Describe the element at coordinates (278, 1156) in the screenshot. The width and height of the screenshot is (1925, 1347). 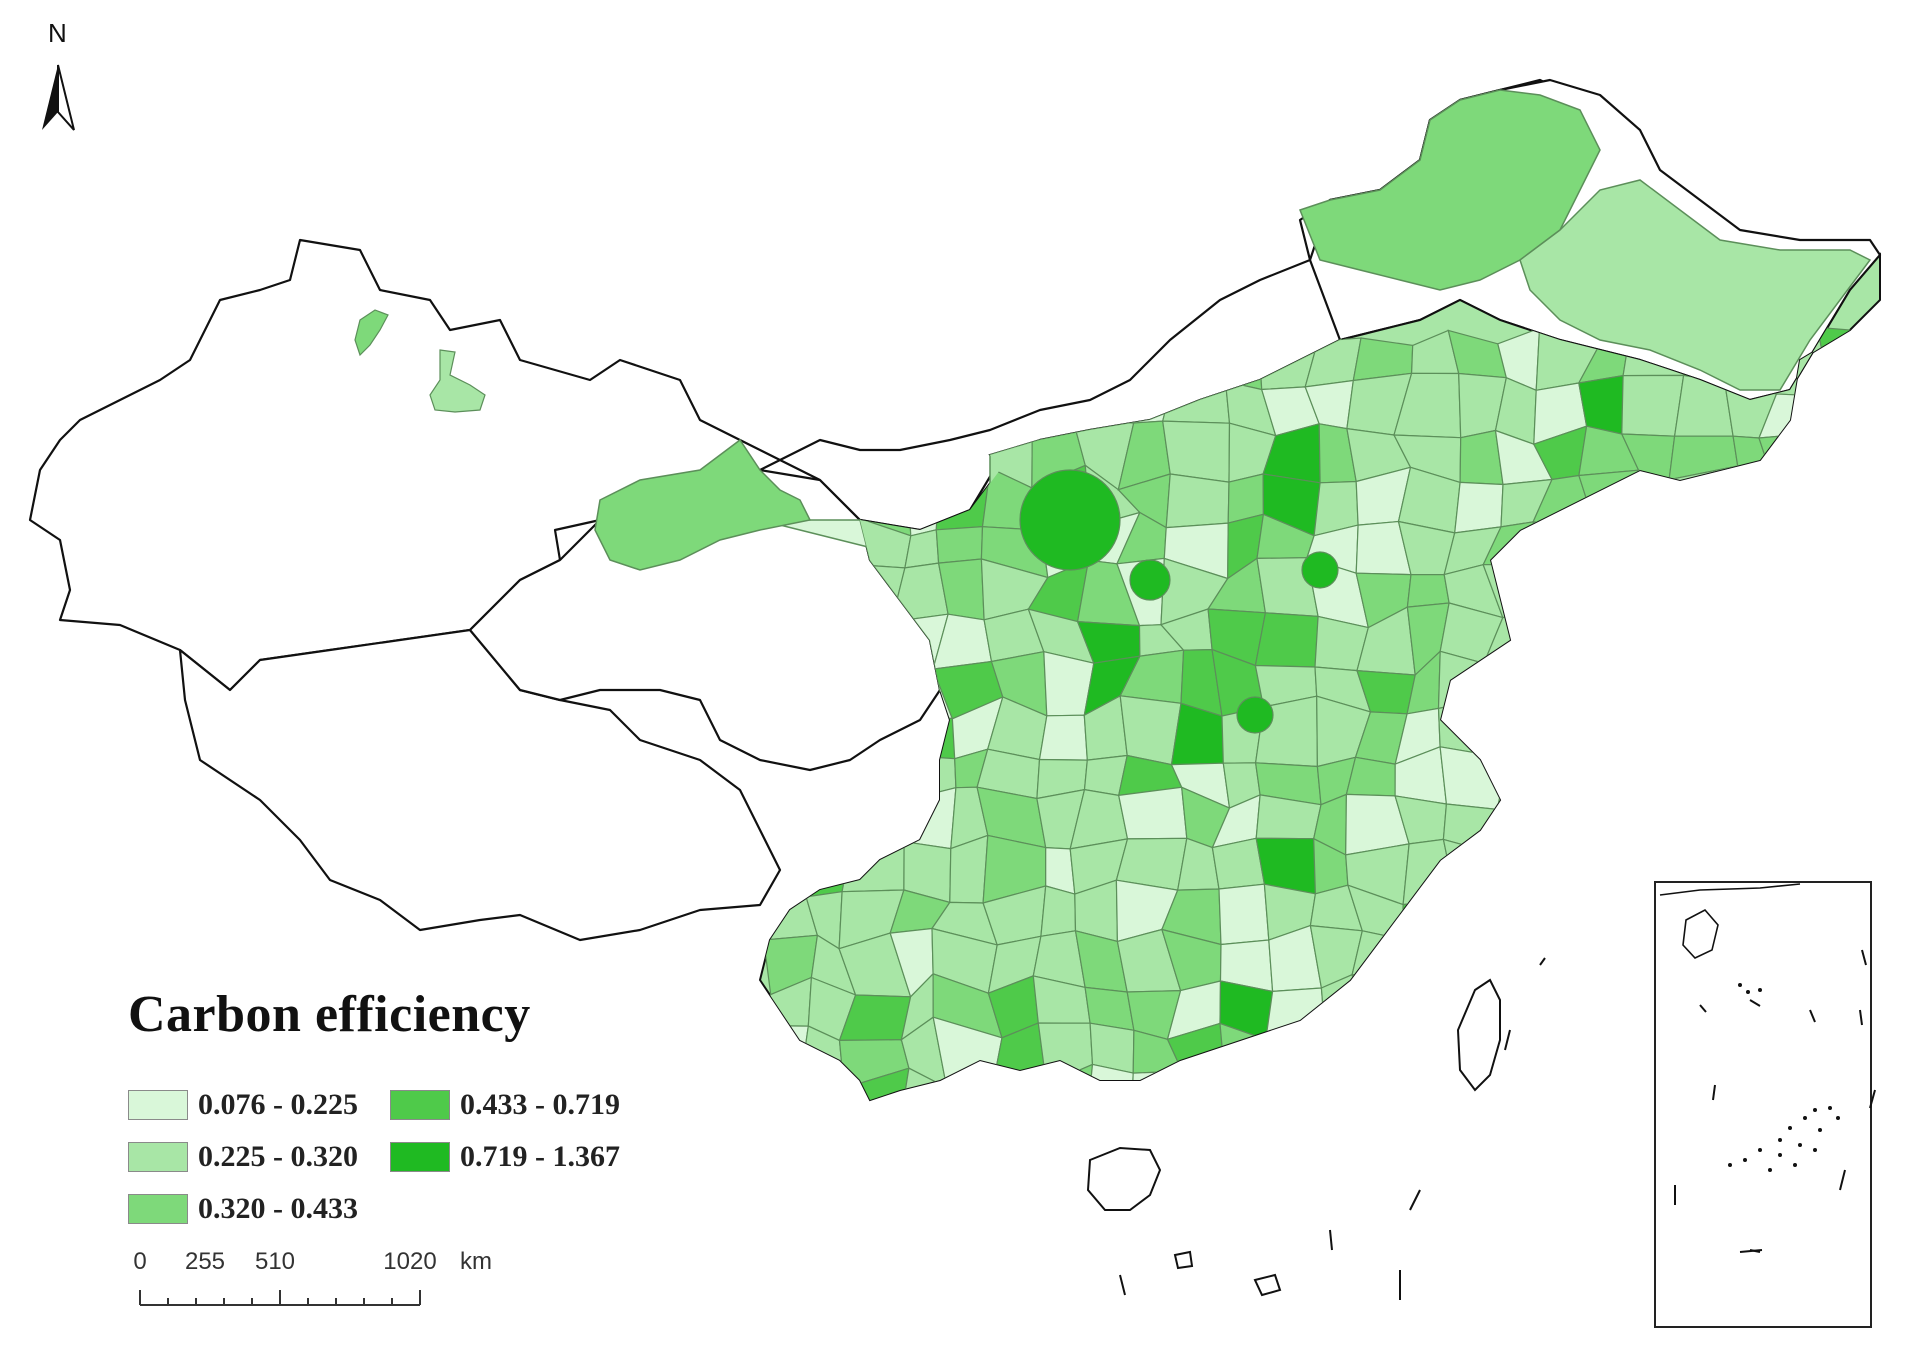
I see `legend-label-2: 0.225 - 0.320` at that location.